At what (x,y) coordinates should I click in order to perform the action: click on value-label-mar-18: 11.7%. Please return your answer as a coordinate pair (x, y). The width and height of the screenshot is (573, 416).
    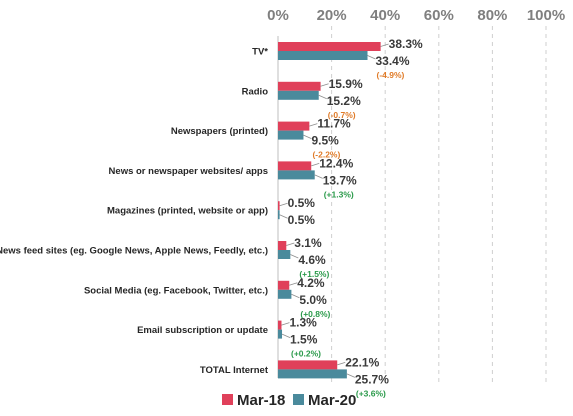
    Looking at the image, I should click on (334, 124).